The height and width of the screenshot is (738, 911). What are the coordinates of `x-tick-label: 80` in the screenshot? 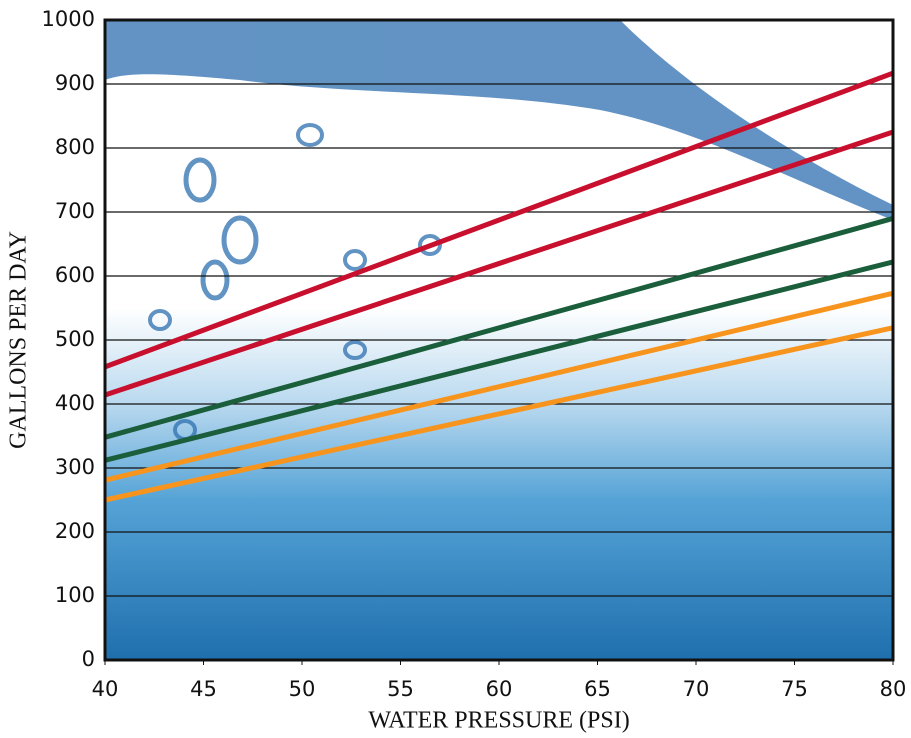 It's located at (893, 689).